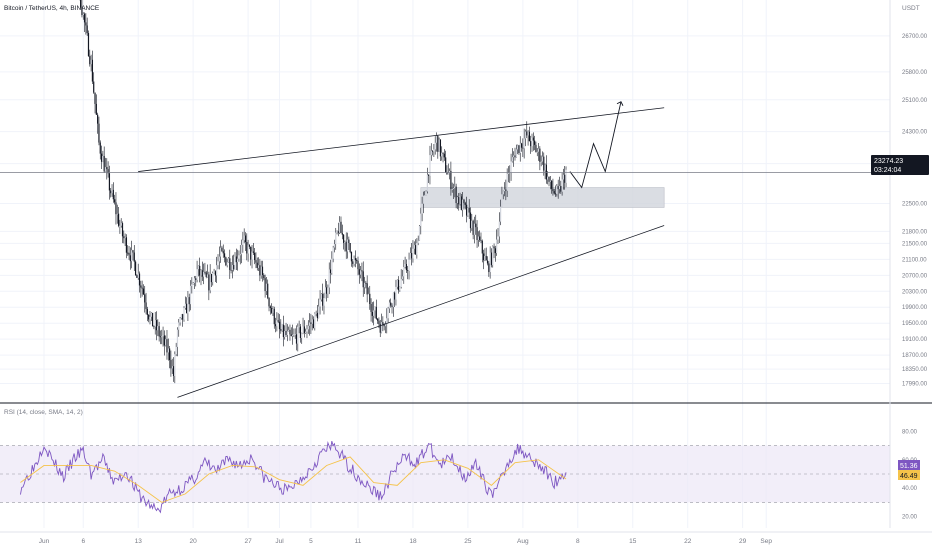  What do you see at coordinates (915, 356) in the screenshot?
I see `price-tick-label: 18700.00` at bounding box center [915, 356].